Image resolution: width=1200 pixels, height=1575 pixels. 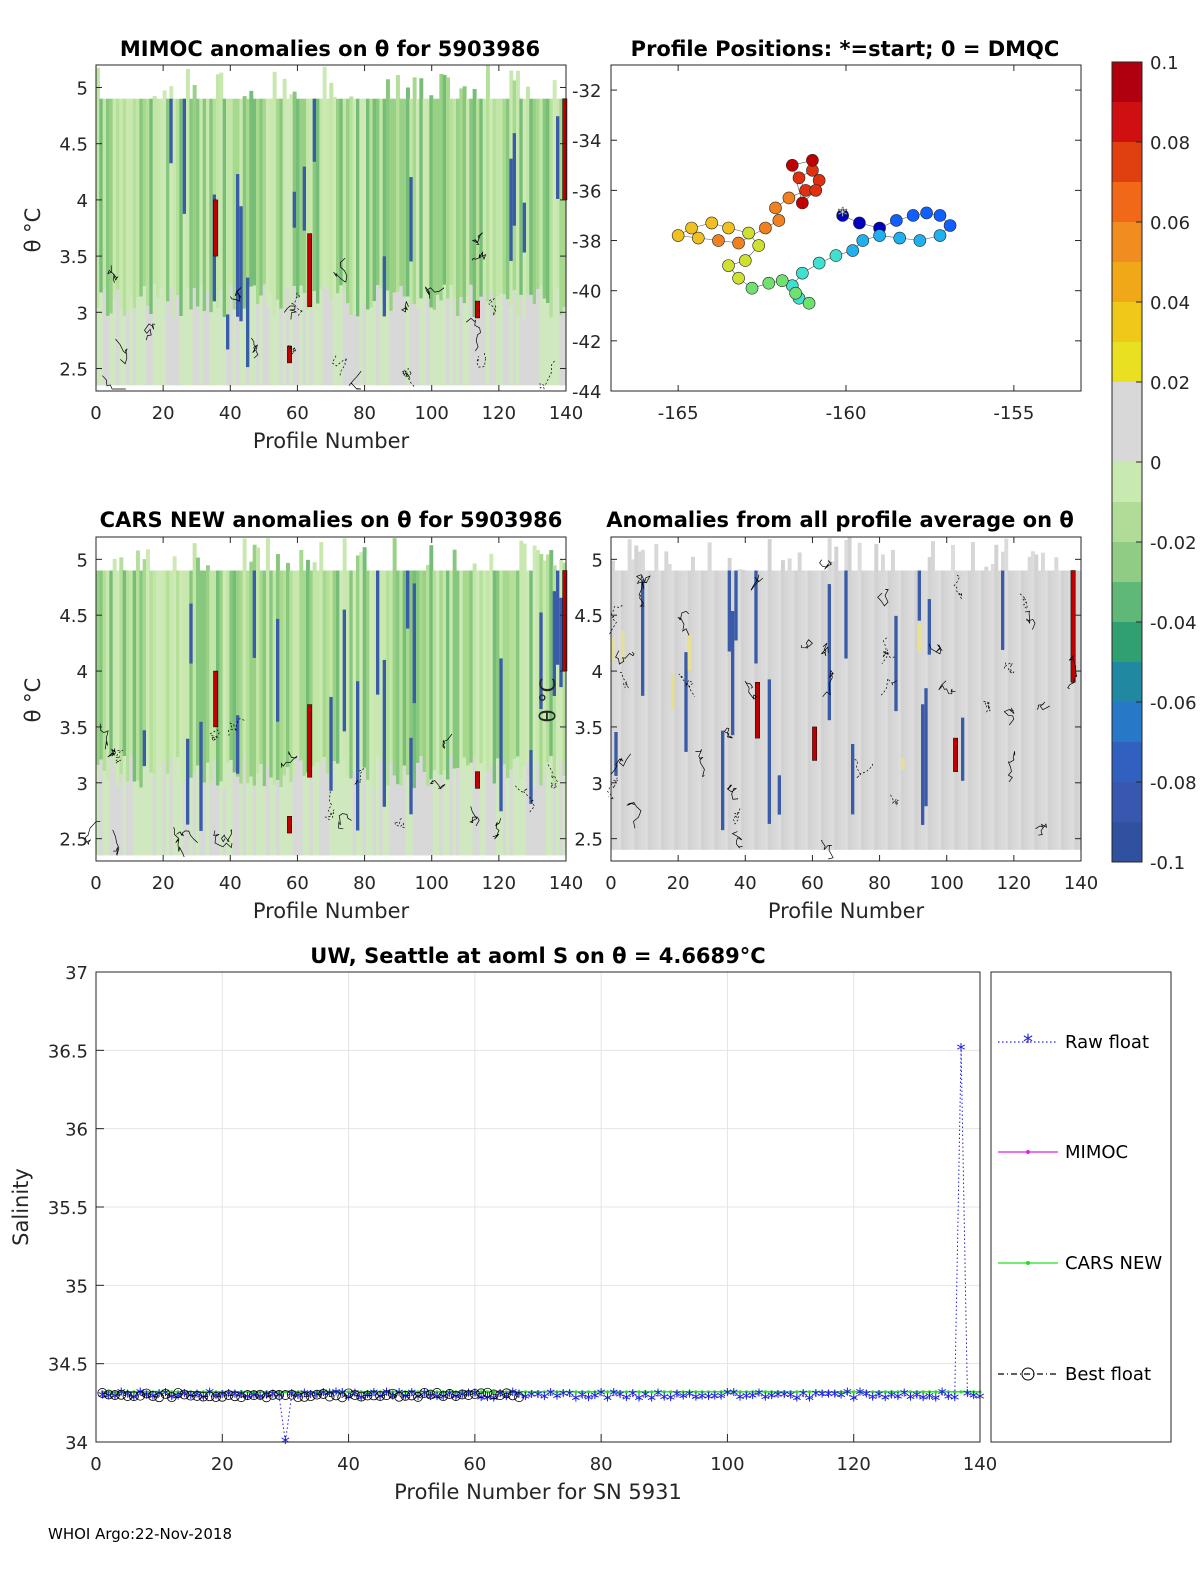 I want to click on y-tick-label: 3, so click(x=82, y=313).